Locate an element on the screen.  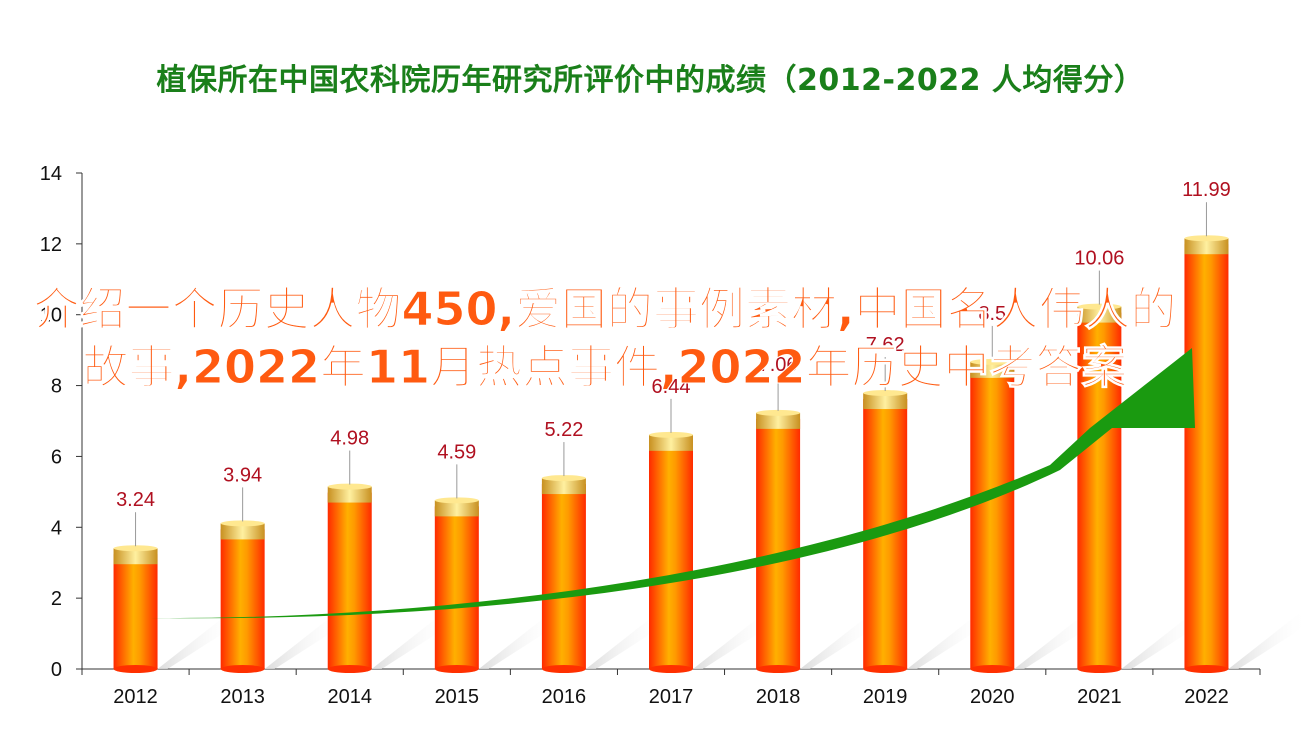
data-label: 3.94 is located at coordinates (242, 475).